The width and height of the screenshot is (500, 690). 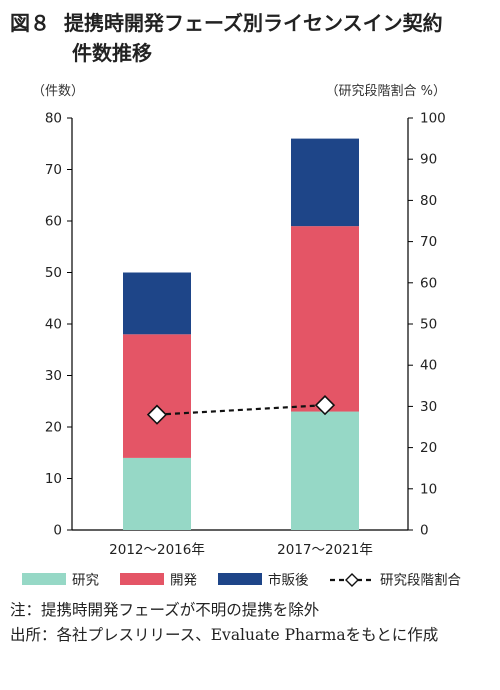 What do you see at coordinates (428, 366) in the screenshot?
I see `right-tick-label: 40` at bounding box center [428, 366].